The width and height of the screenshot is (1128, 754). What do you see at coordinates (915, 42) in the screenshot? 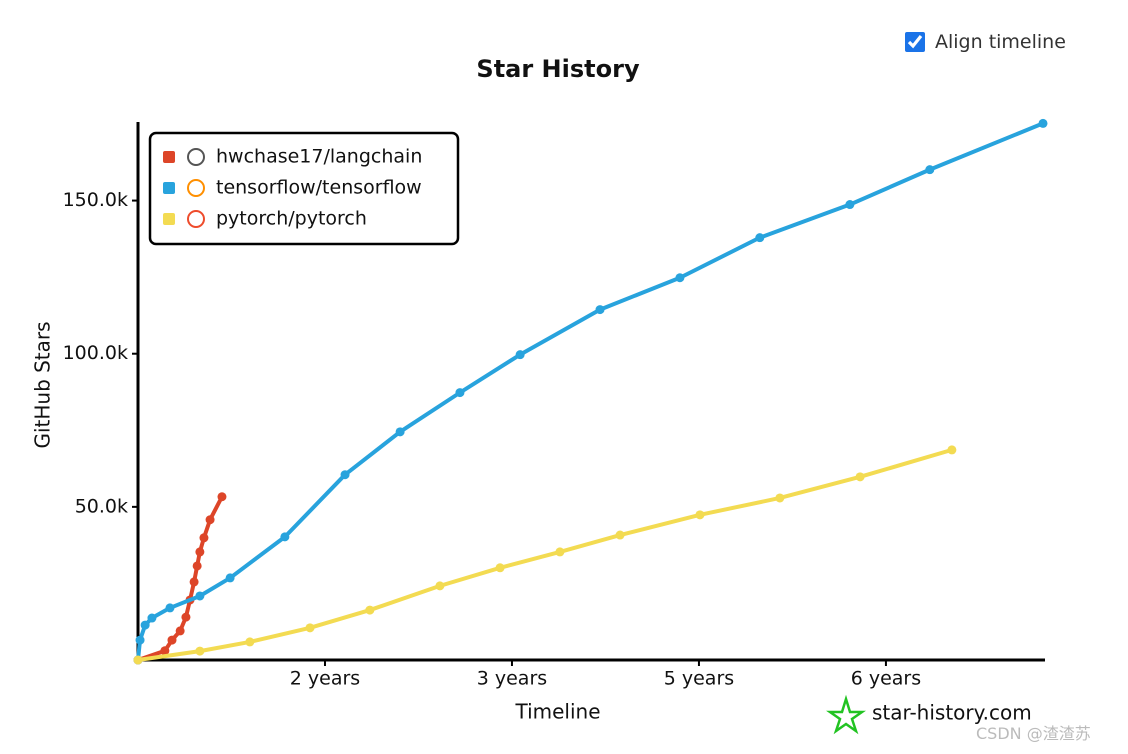
I see `align-checkbox` at bounding box center [915, 42].